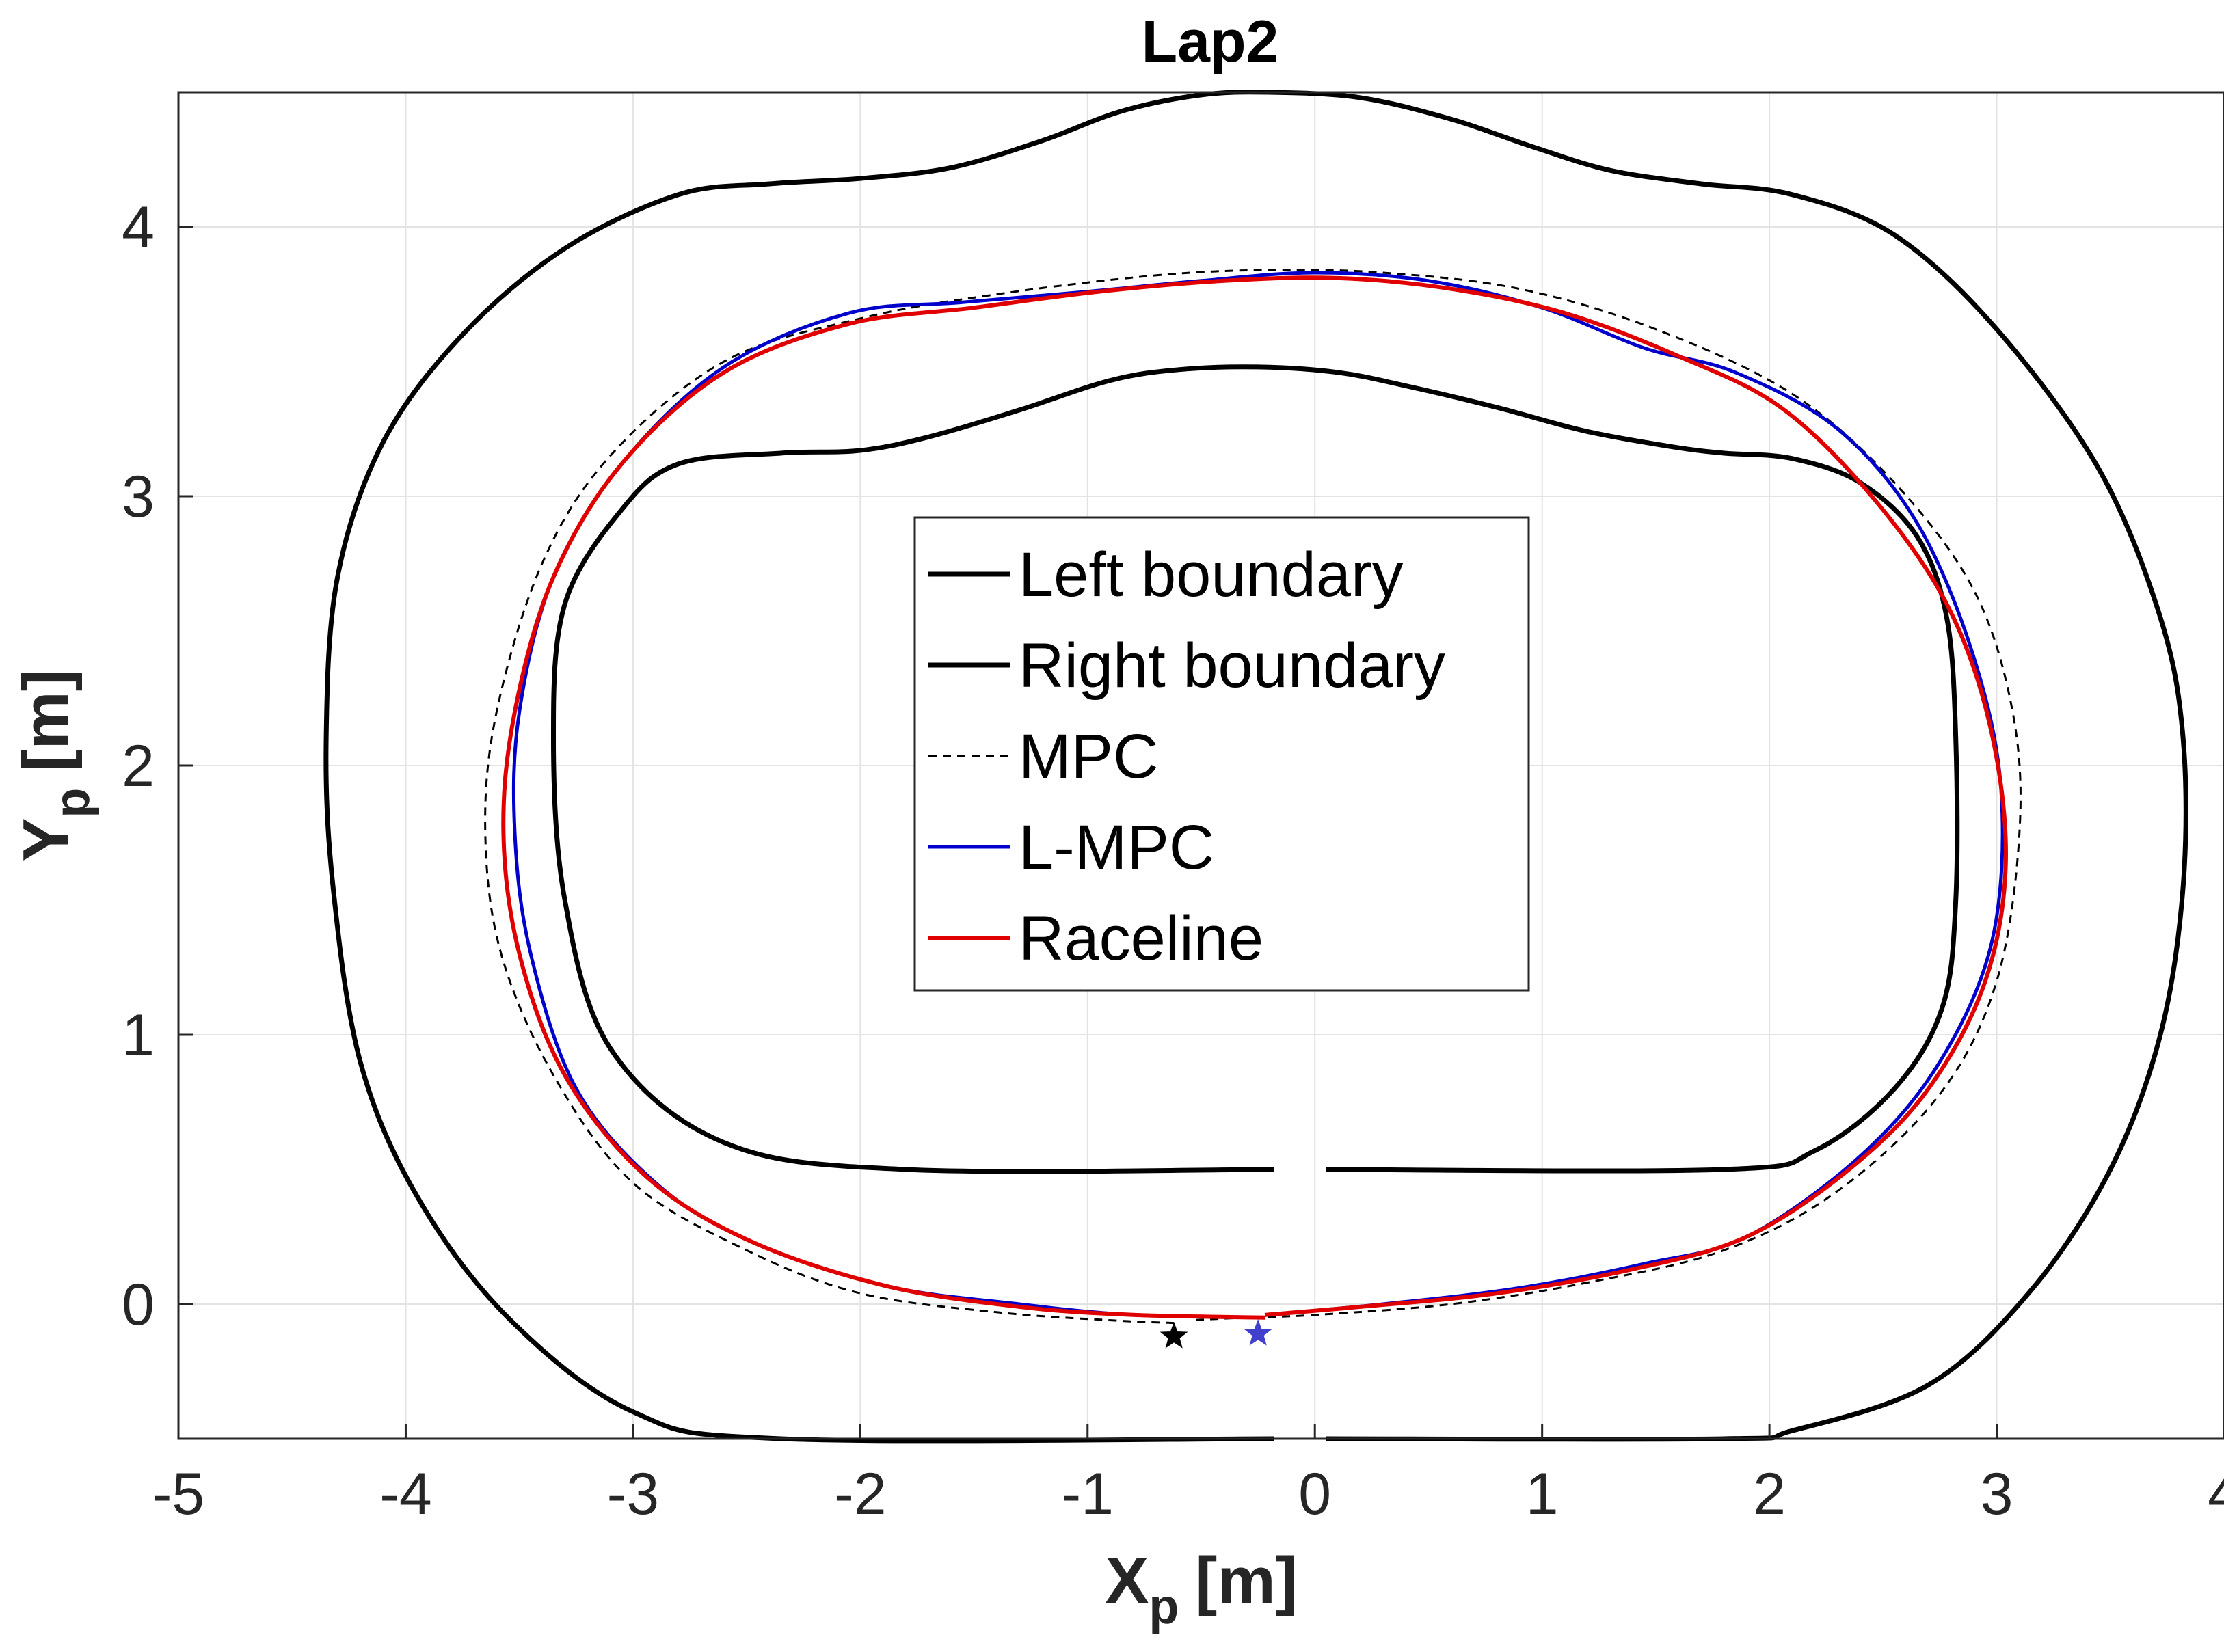 The image size is (2224, 1652). What do you see at coordinates (1174, 1335) in the screenshot?
I see `marker-mpc-star` at bounding box center [1174, 1335].